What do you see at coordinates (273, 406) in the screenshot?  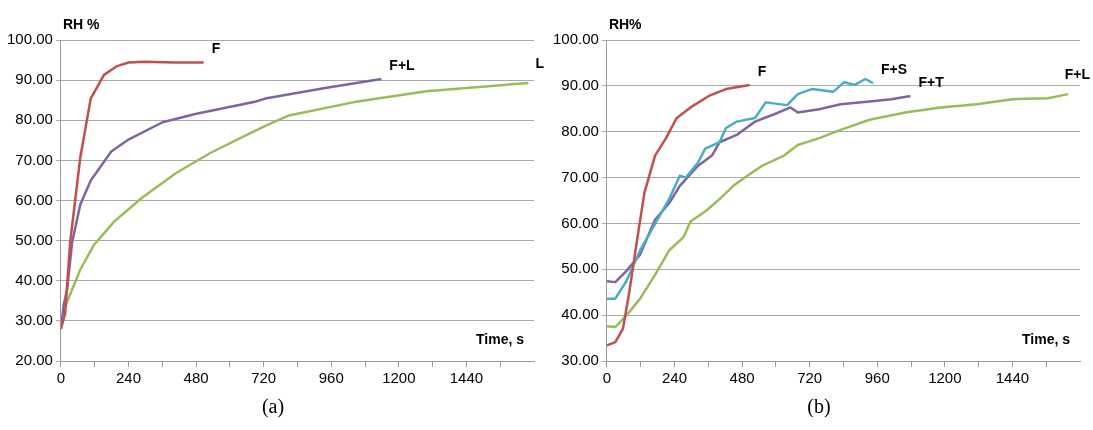 I see `text: (a)` at bounding box center [273, 406].